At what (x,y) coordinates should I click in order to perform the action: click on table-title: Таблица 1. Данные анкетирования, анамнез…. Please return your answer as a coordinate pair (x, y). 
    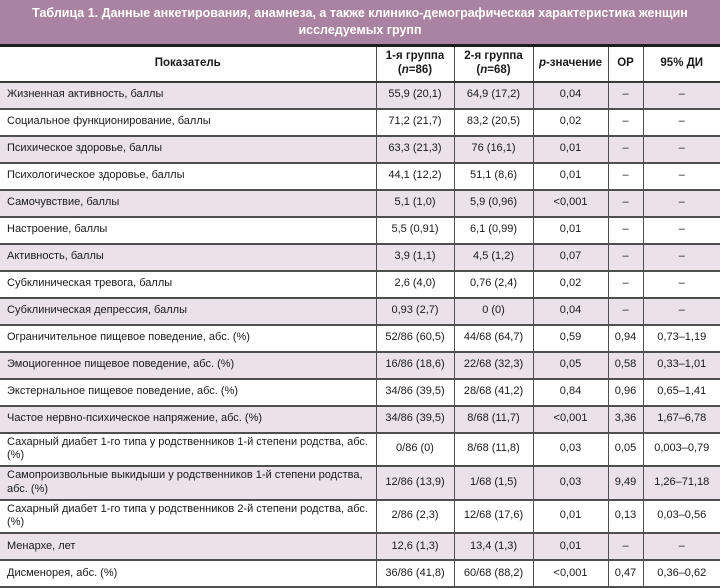
    Looking at the image, I should click on (360, 22).